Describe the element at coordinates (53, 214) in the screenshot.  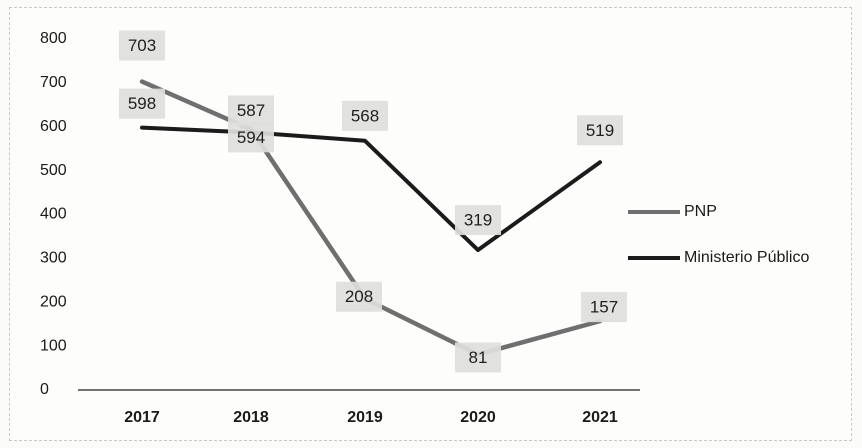
I see `y-tick-label-400: 400` at that location.